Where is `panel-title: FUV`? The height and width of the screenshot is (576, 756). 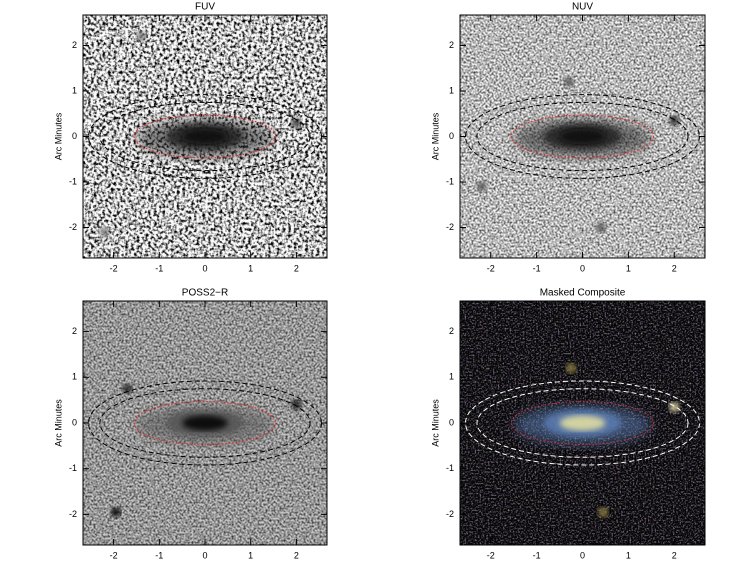
panel-title: FUV is located at coordinates (205, 7).